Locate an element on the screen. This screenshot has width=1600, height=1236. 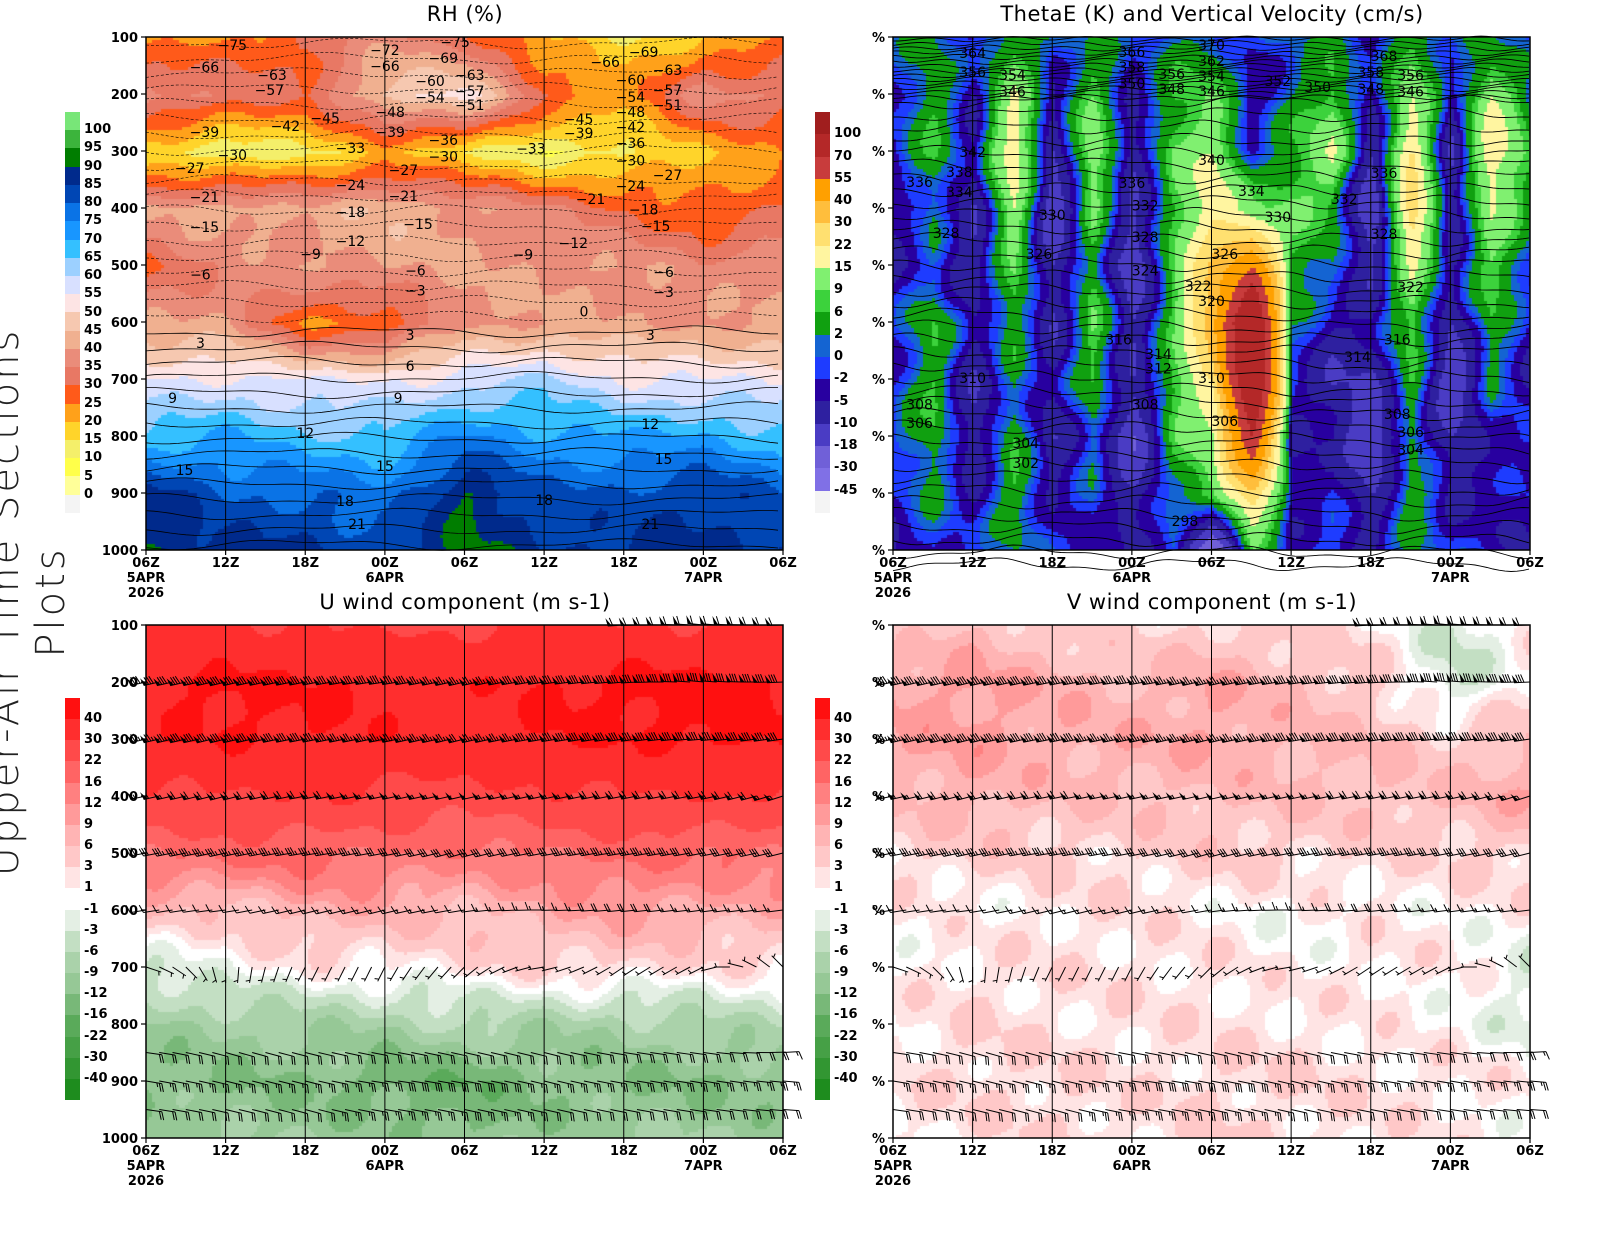
contour-label: 324 is located at coordinates (1145, 272).